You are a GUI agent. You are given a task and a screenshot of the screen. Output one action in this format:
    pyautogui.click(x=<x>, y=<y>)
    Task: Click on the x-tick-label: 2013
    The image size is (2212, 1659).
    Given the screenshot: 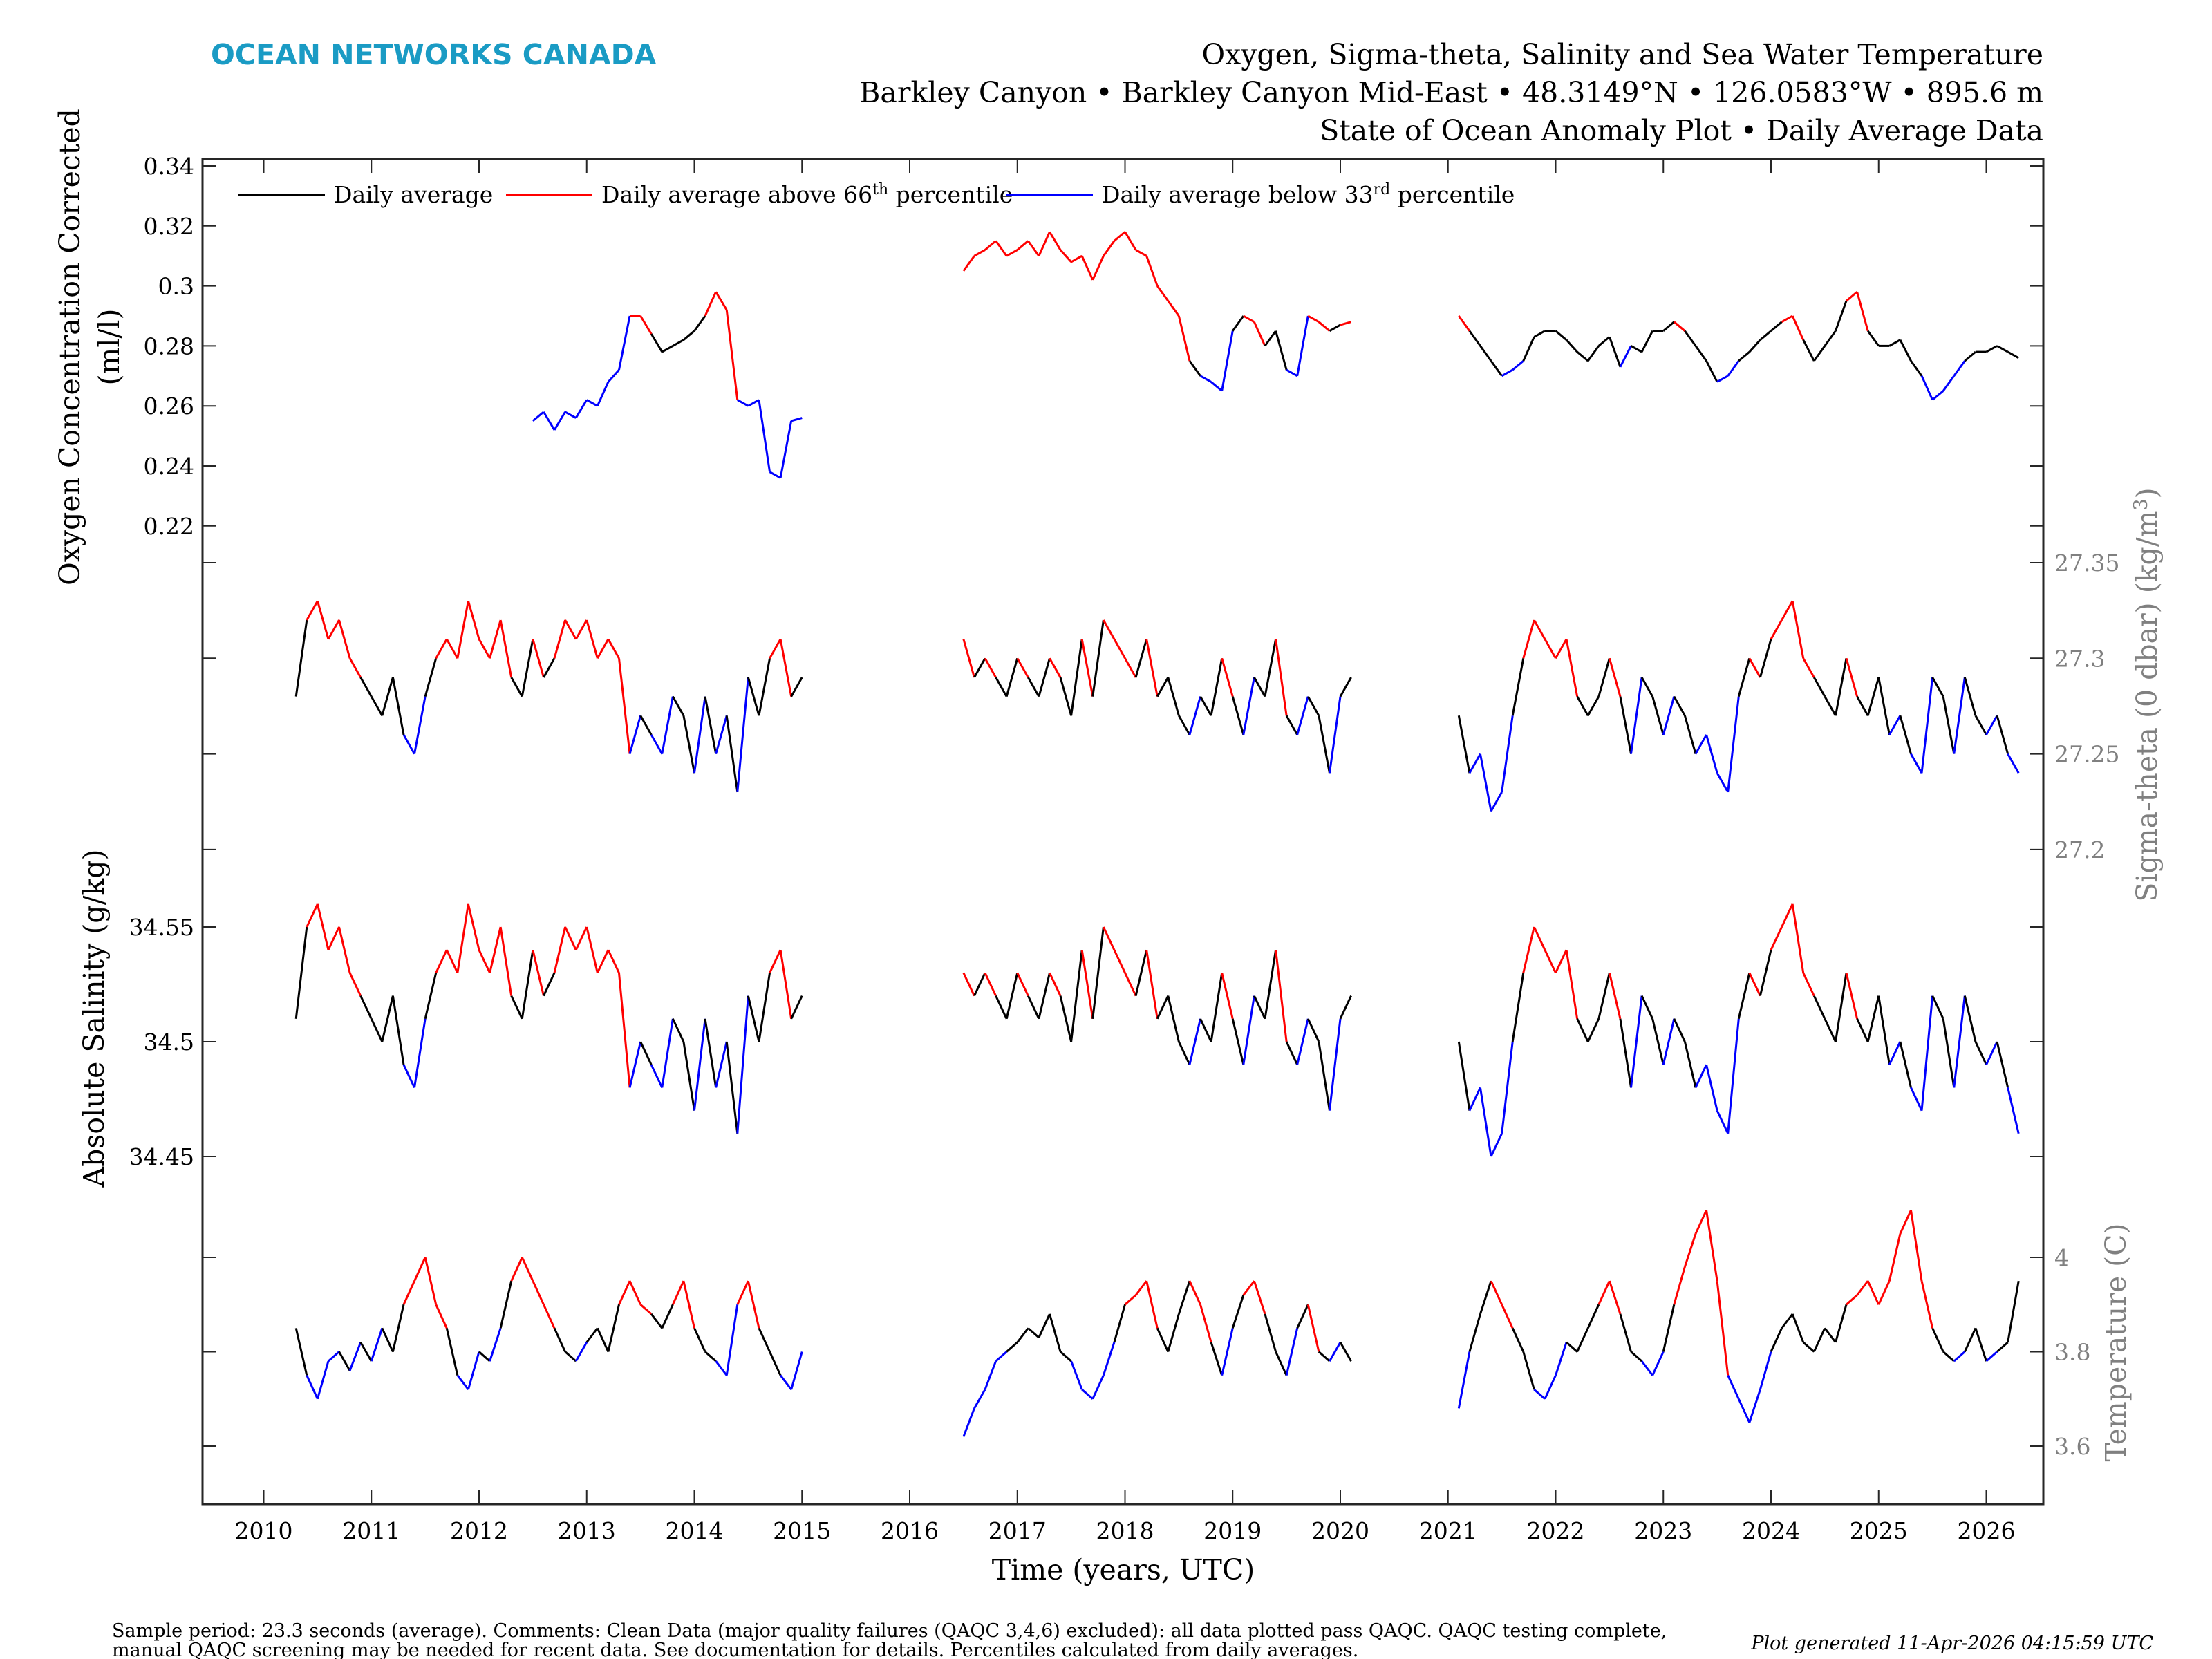 What is the action you would take?
    pyautogui.click(x=587, y=1530)
    